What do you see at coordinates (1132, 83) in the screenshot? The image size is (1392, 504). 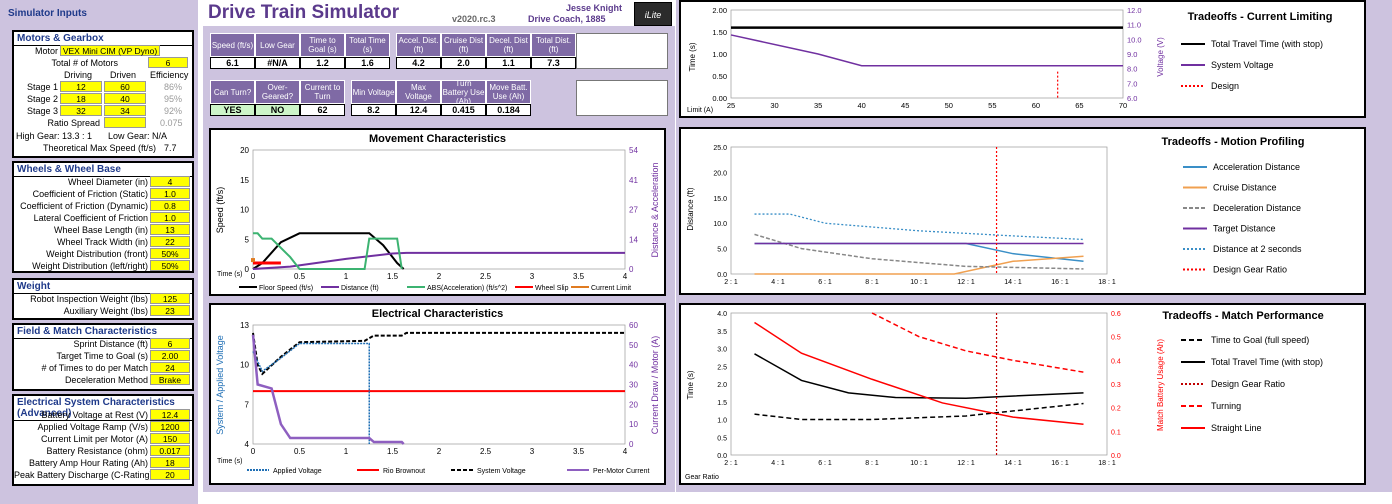 I see `y2-tick-label: 7.0` at bounding box center [1132, 83].